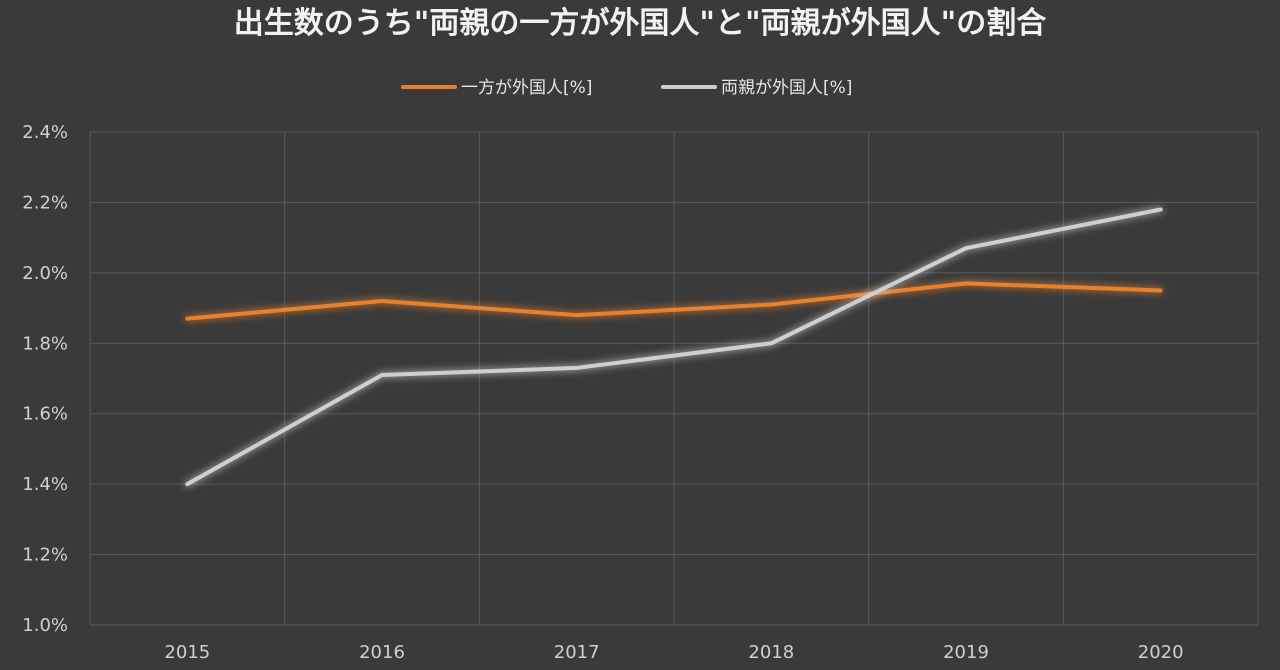 The width and height of the screenshot is (1280, 670). What do you see at coordinates (673, 652) in the screenshot?
I see `x-axis: 2015 2016 2017 2018 2019 2020` at bounding box center [673, 652].